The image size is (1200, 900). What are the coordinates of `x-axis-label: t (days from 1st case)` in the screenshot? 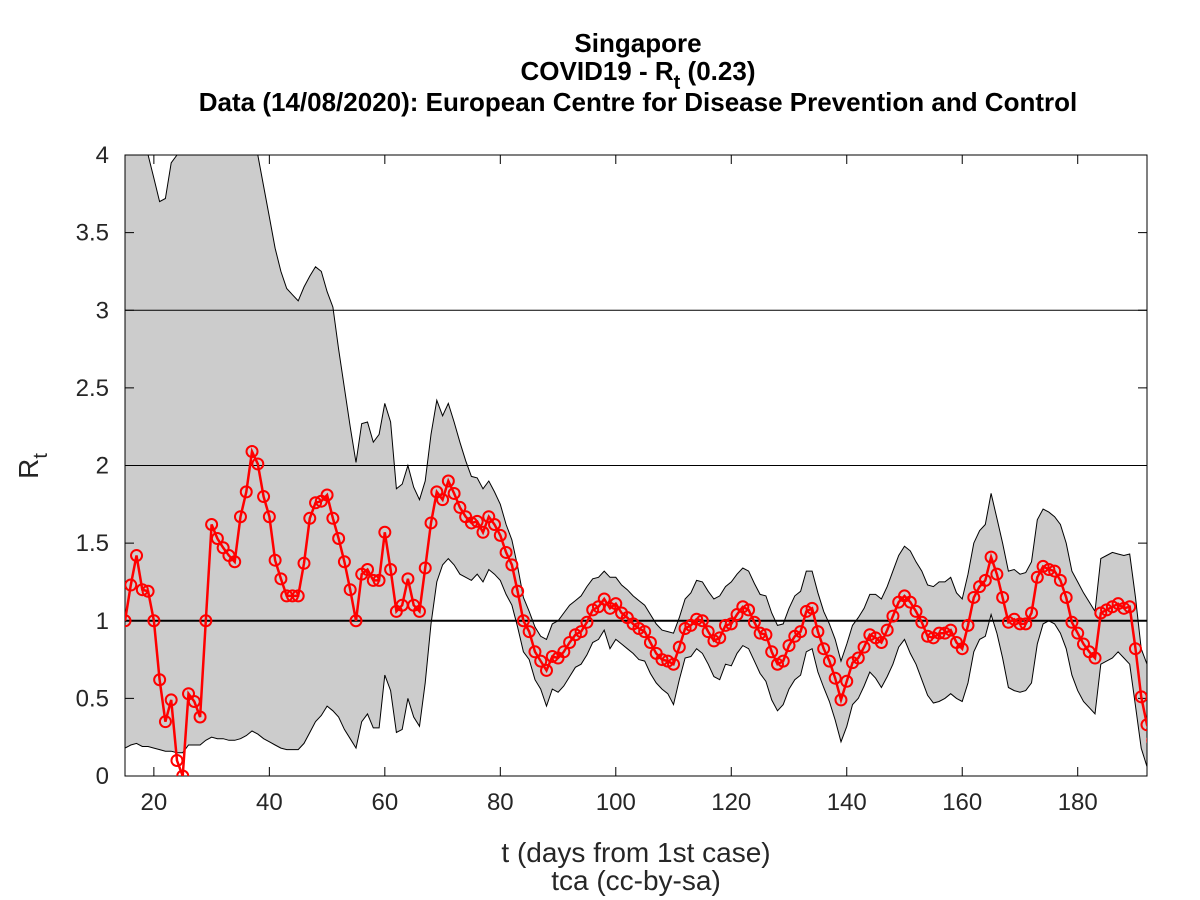 It's located at (635, 852).